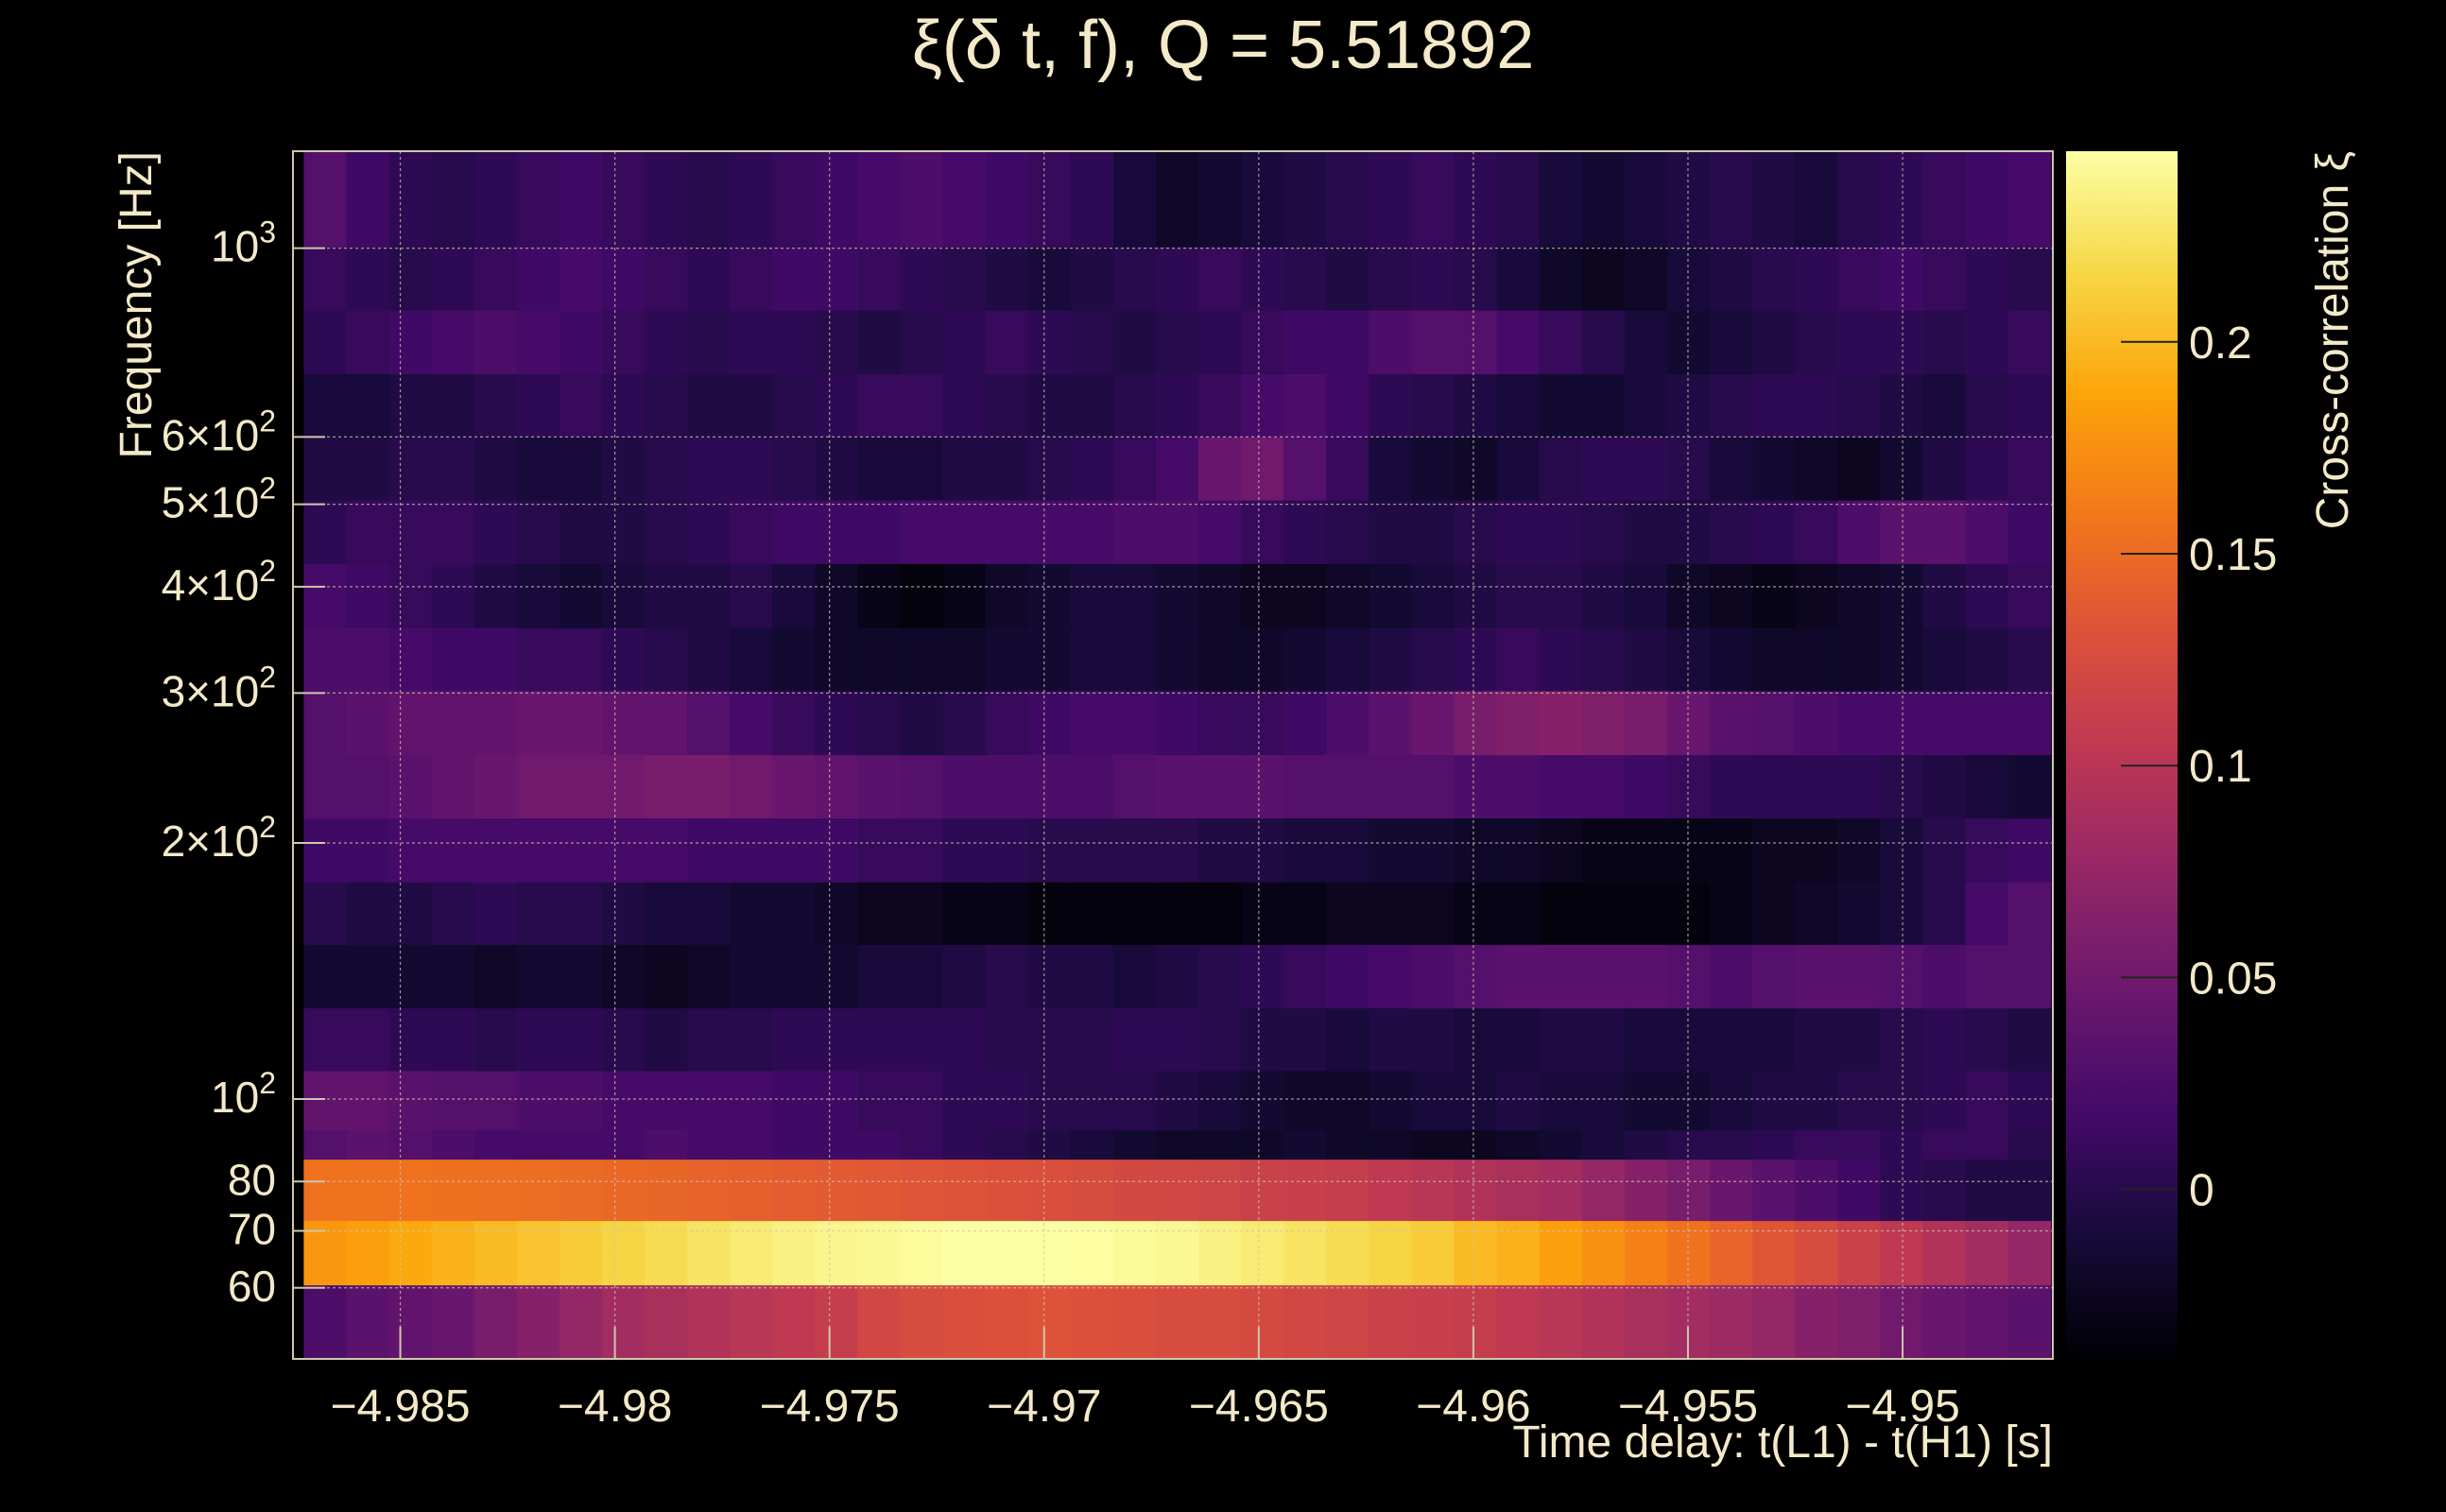 This screenshot has height=1512, width=2446. What do you see at coordinates (2201, 1191) in the screenshot?
I see `colorbar-tick-label: 0` at bounding box center [2201, 1191].